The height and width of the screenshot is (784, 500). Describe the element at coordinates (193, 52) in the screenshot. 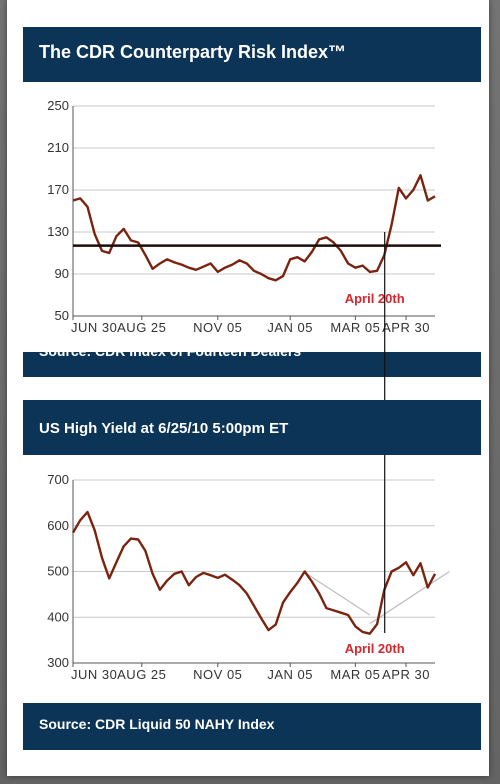

I see `panel-title: The CDR Counterparty Risk Index™` at that location.